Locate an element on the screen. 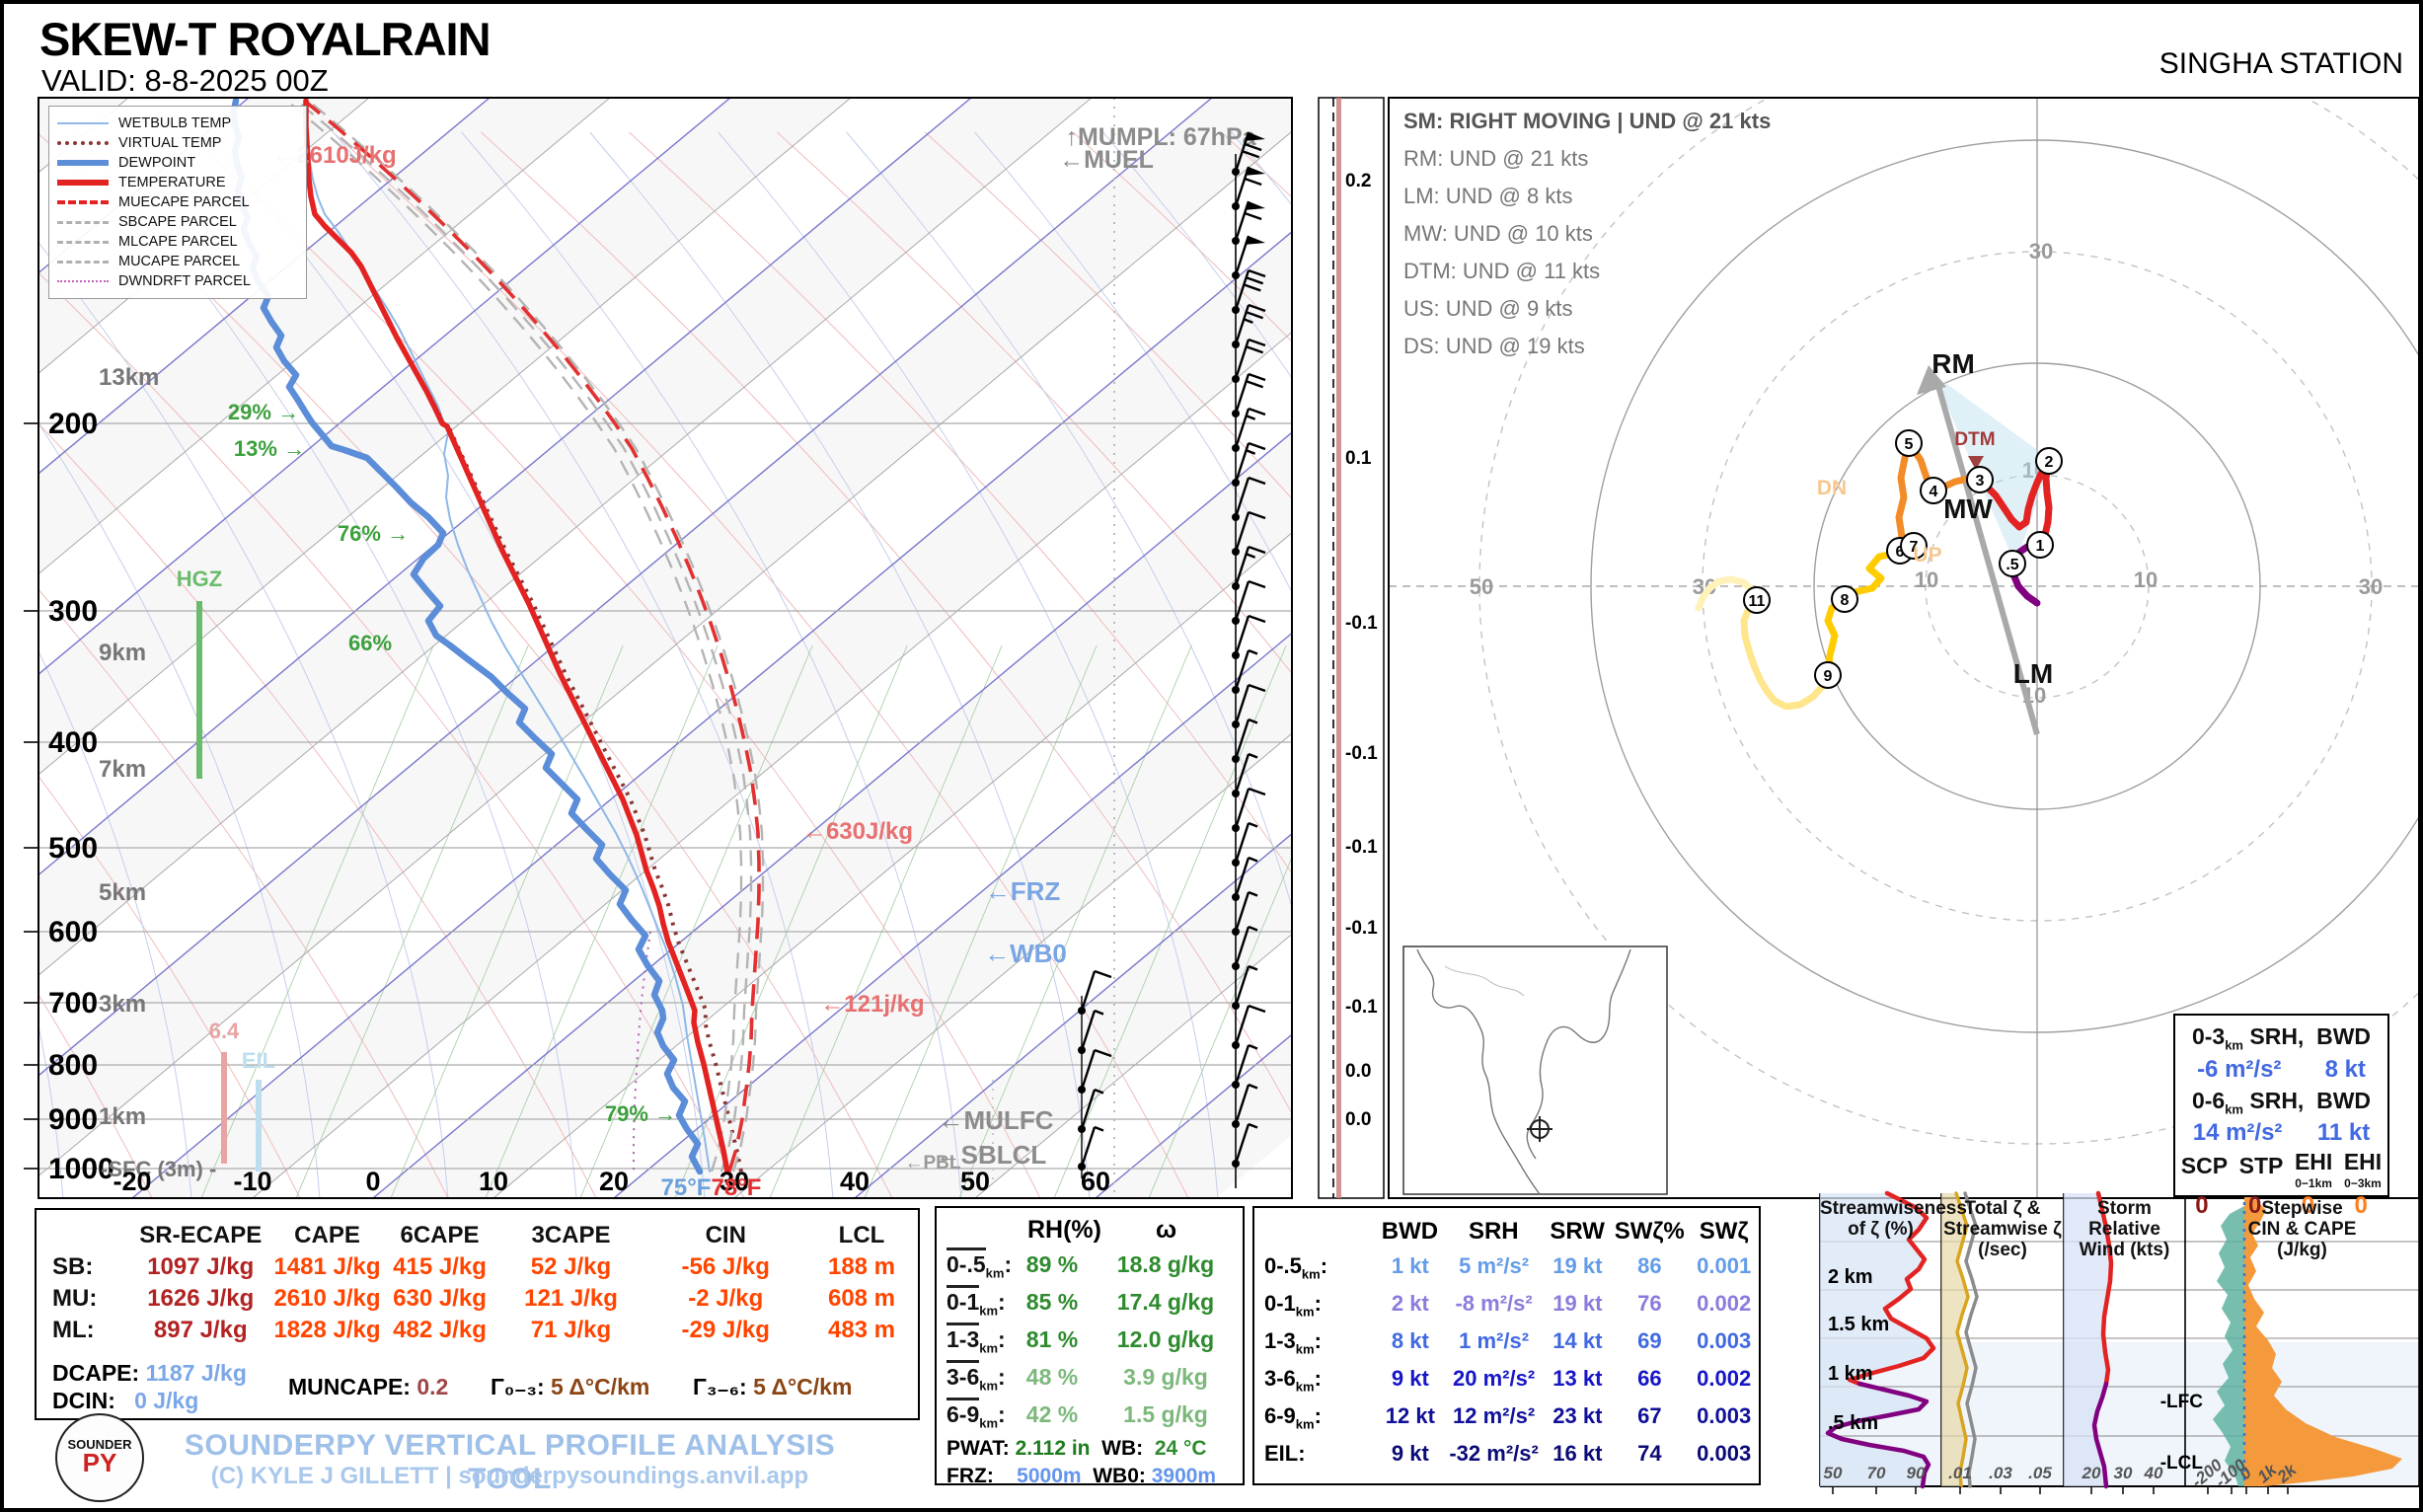 The height and width of the screenshot is (1512, 2423). composite-headers: SCP STP EHI 0−1km EHI 0−3km is located at coordinates (2281, 1170).